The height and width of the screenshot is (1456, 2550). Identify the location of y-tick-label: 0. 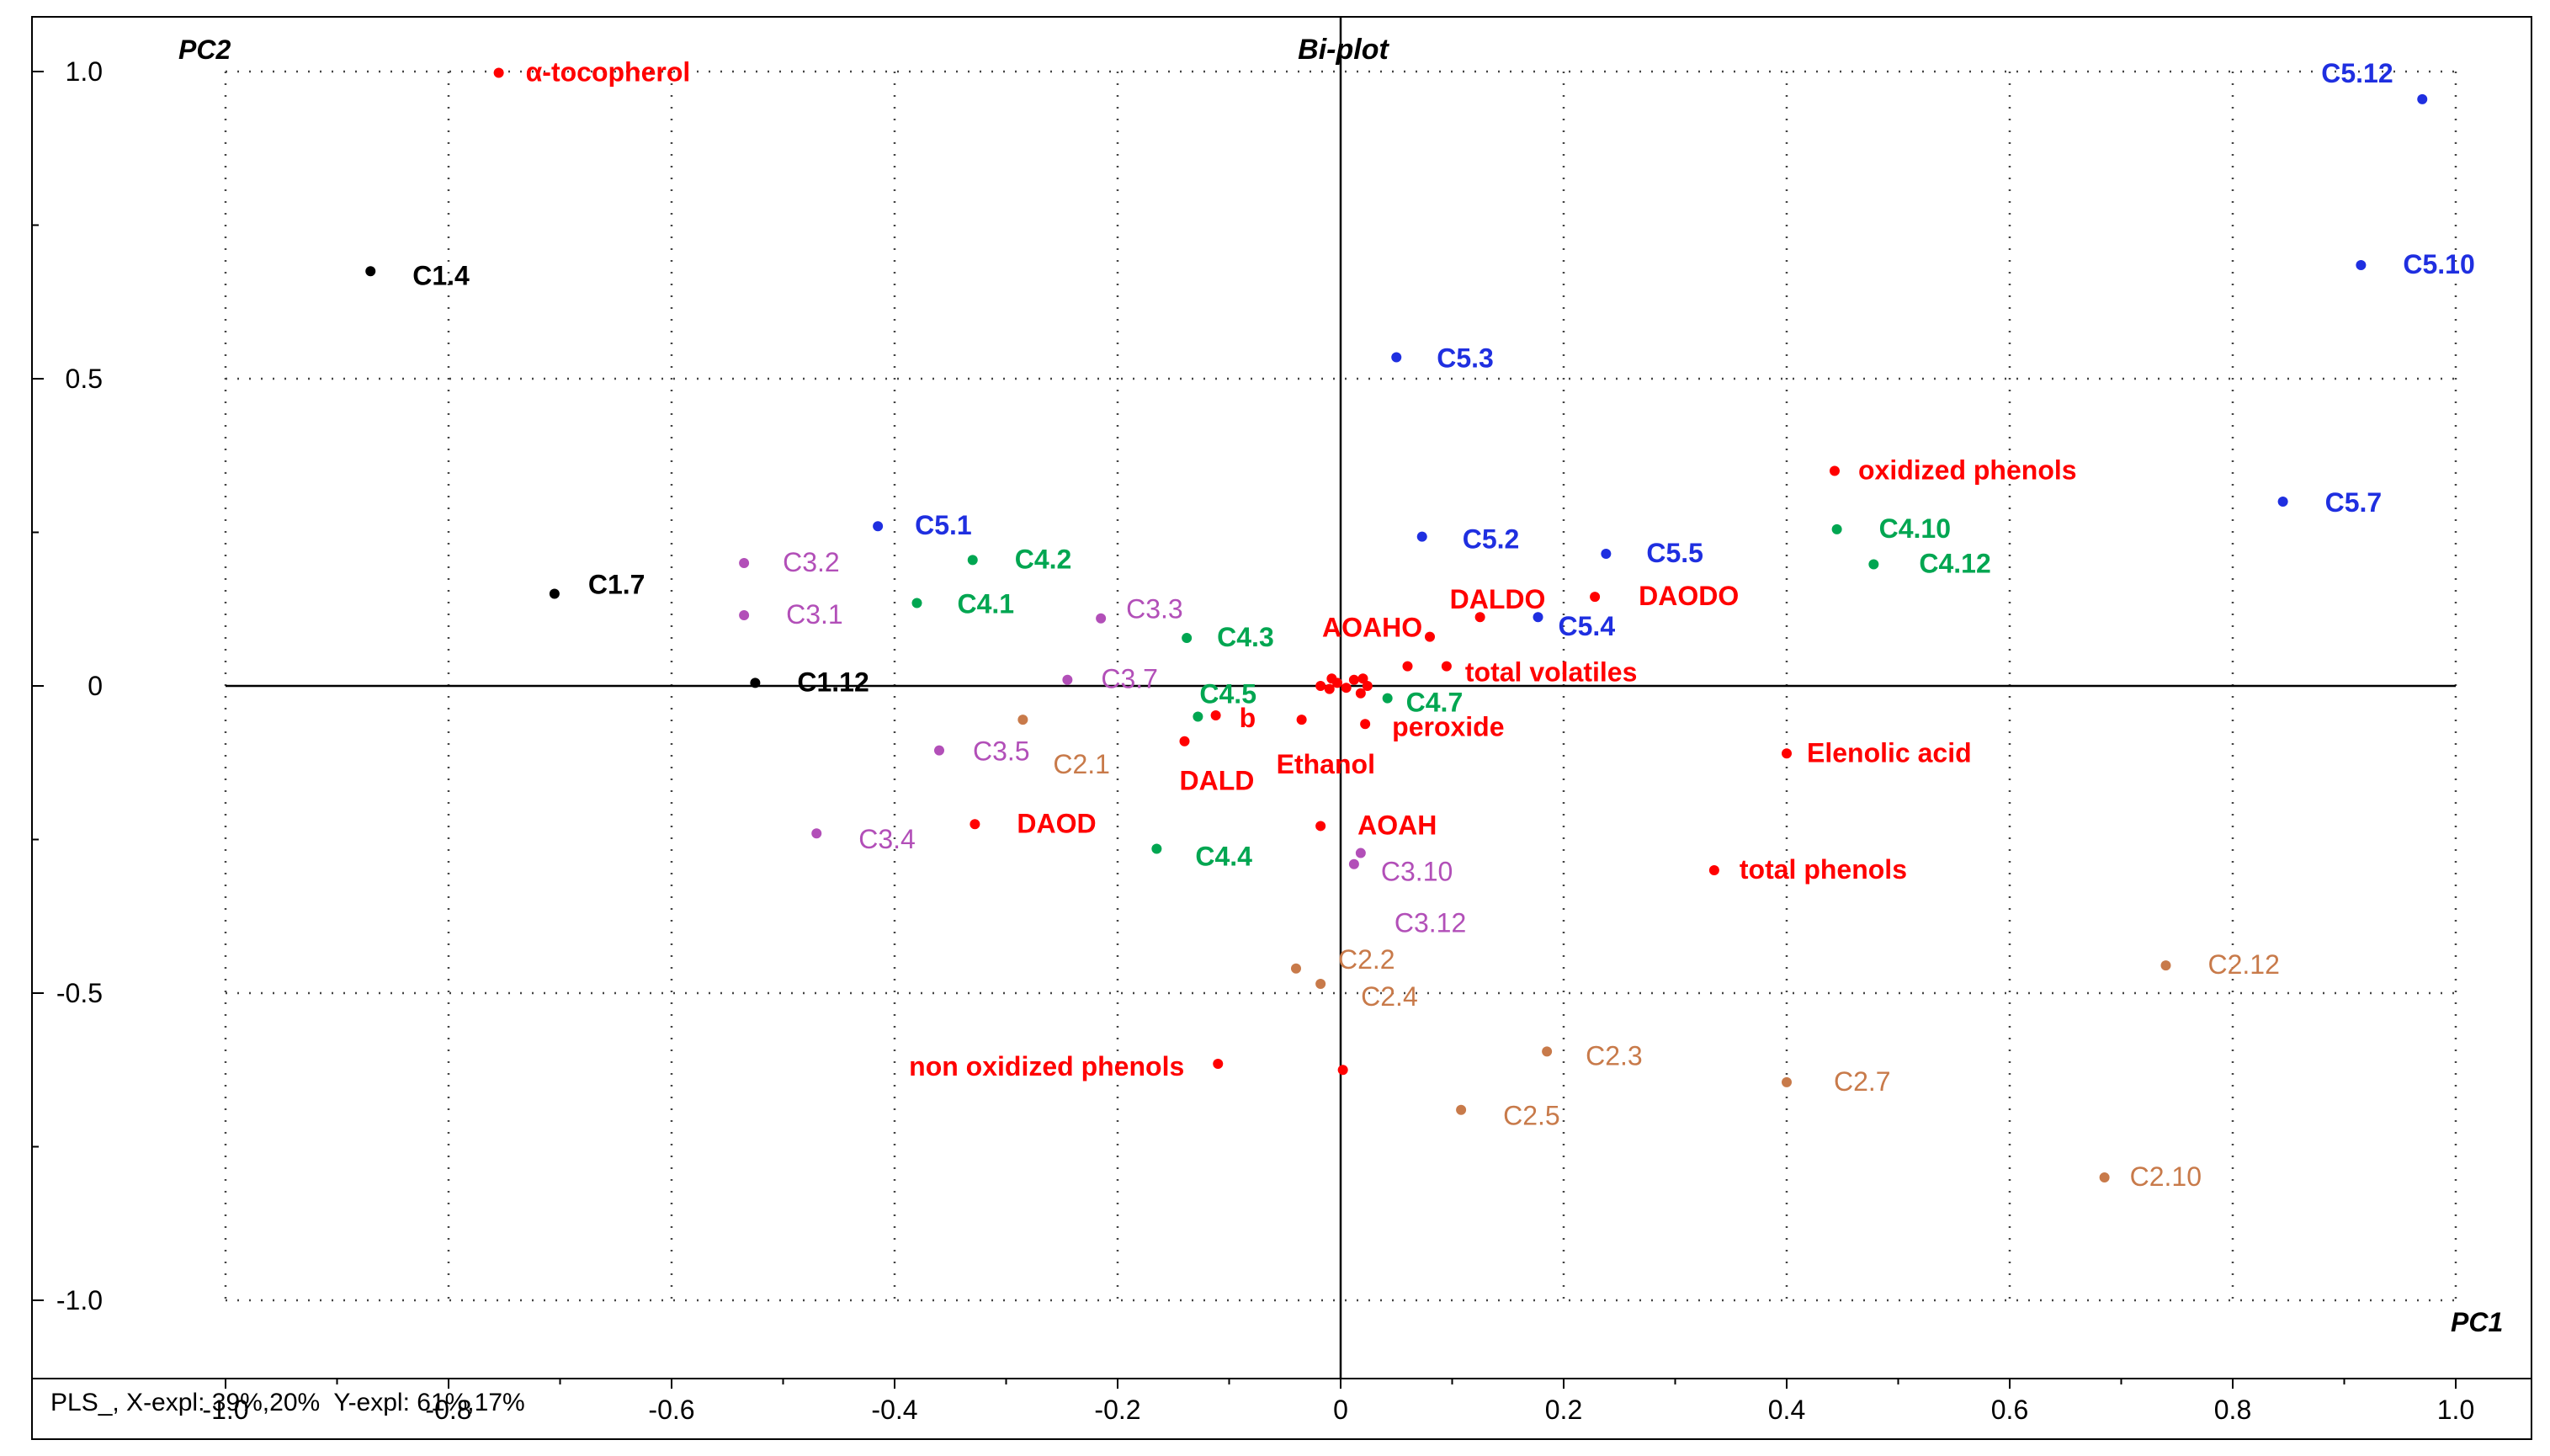
(95, 686).